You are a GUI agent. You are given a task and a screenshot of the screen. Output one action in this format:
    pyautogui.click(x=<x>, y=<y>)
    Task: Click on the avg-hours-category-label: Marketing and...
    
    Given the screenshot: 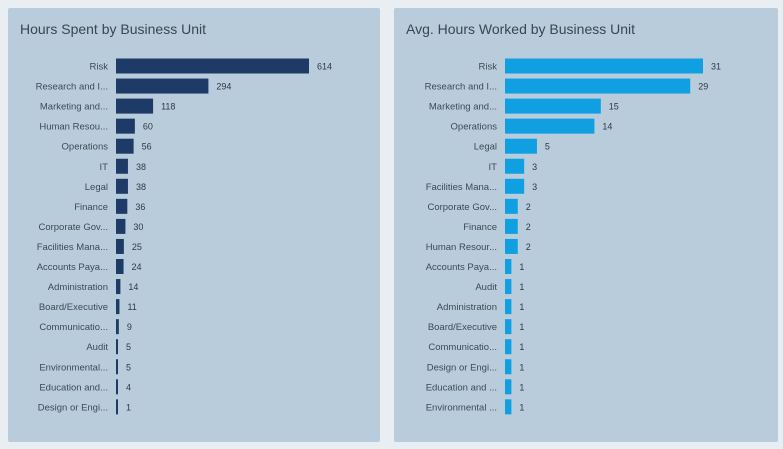 What is the action you would take?
    pyautogui.click(x=463, y=107)
    